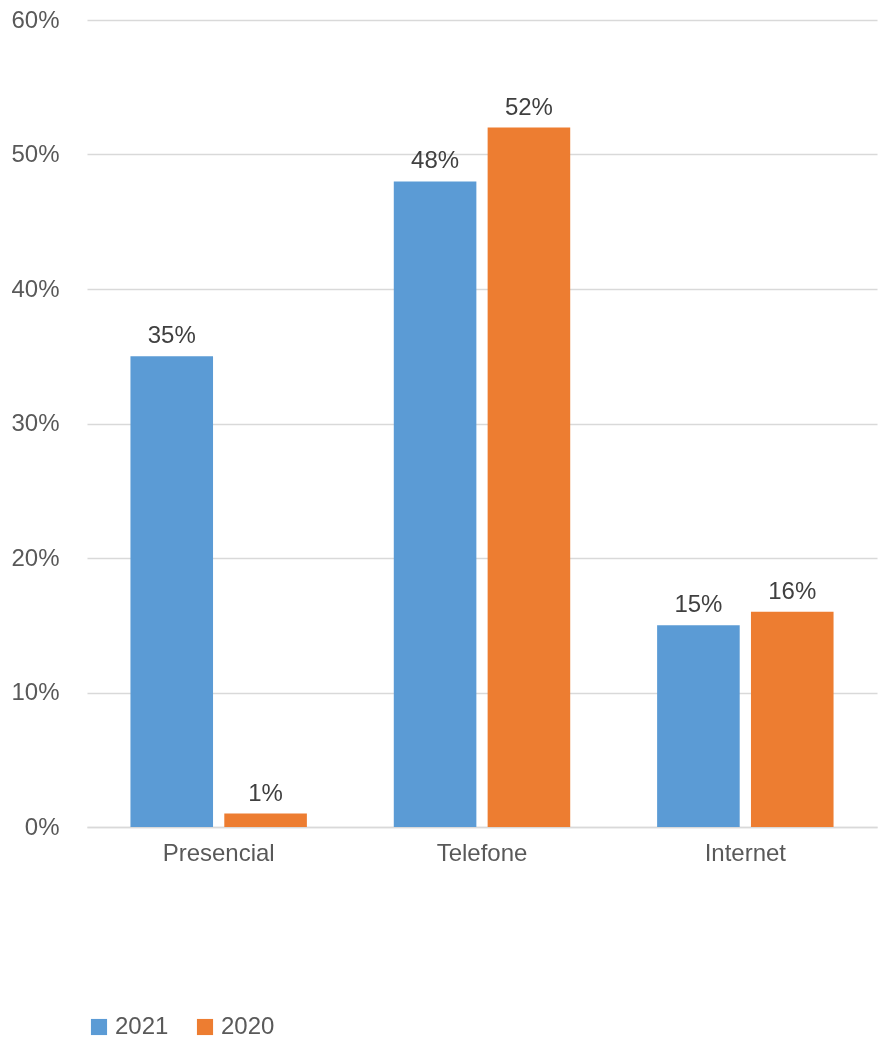 Image resolution: width=887 pixels, height=1047 pixels. I want to click on y-tick-label: 0%, so click(42, 826).